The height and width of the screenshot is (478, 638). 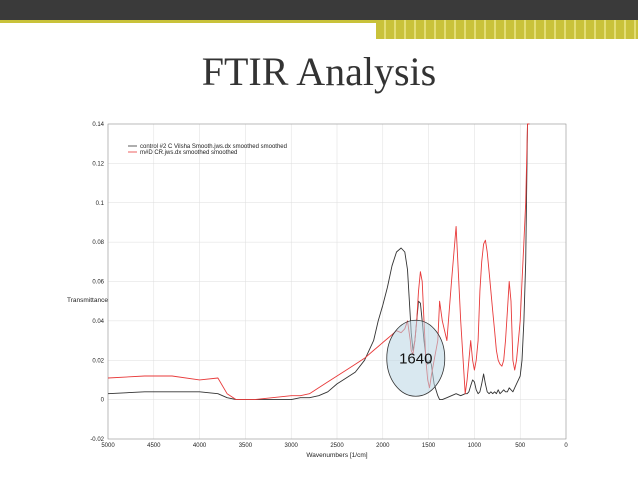 I want to click on x-tick-label: 4500, so click(x=154, y=446).